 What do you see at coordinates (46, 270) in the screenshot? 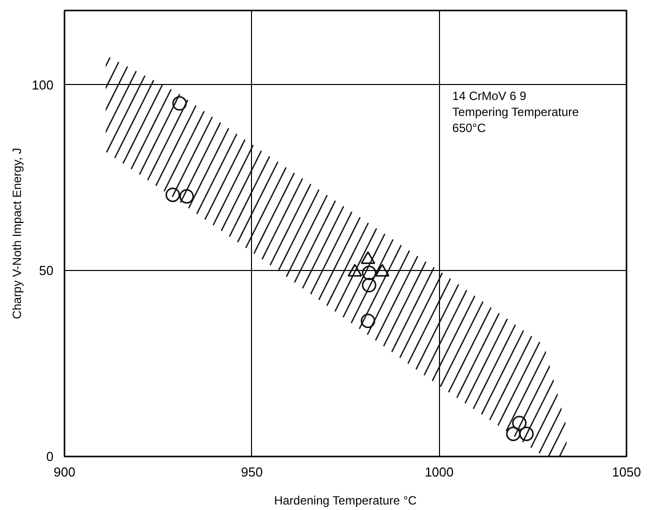
I see `y-tick-label: 50` at bounding box center [46, 270].